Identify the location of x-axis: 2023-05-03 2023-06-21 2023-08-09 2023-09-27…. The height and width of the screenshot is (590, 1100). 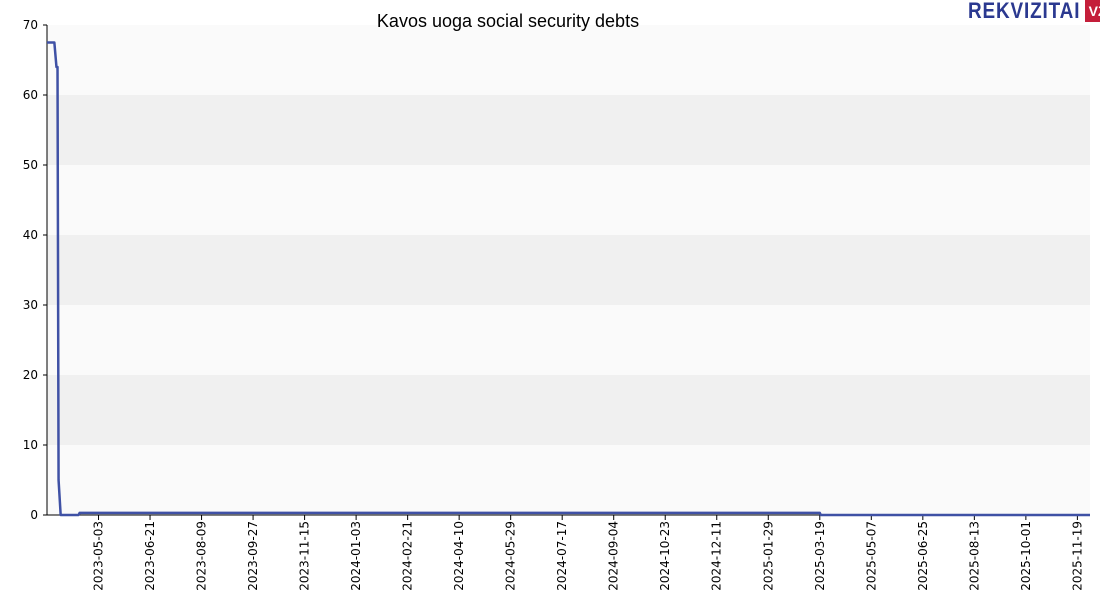
(568, 552).